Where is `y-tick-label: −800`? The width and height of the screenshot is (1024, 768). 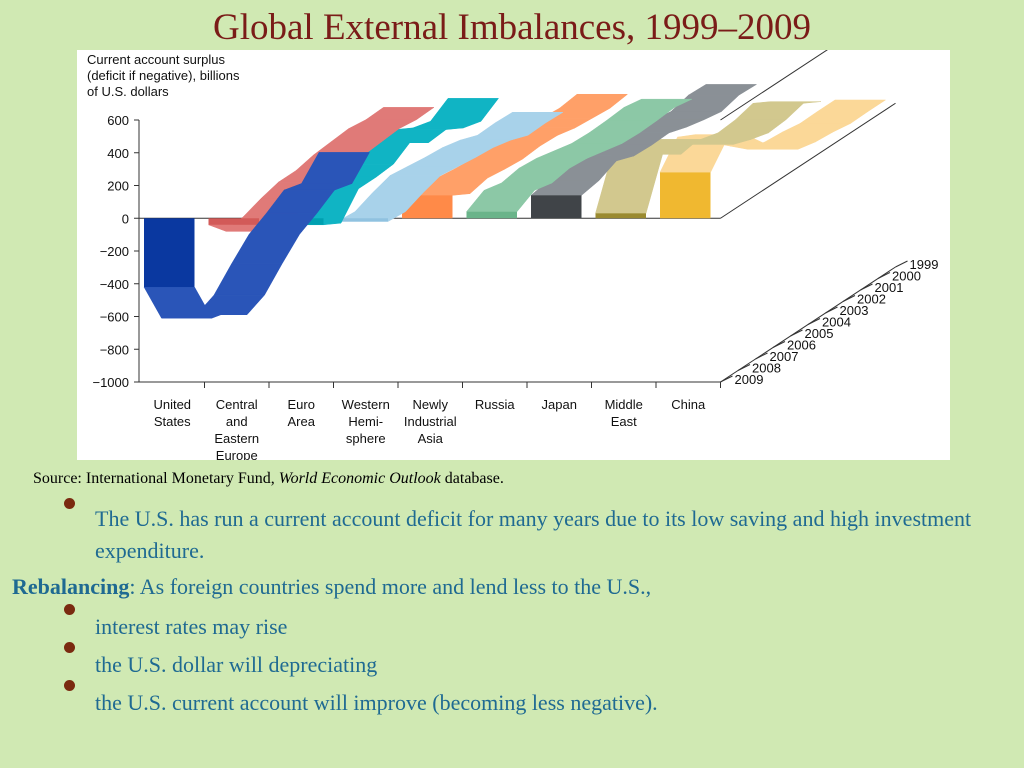
y-tick-label: −800 is located at coordinates (114, 349).